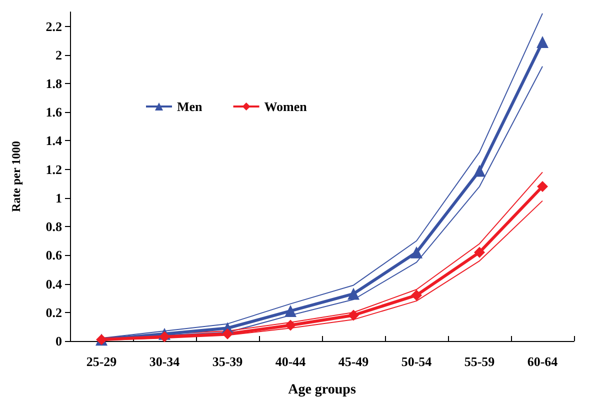 The height and width of the screenshot is (403, 592). What do you see at coordinates (54, 255) in the screenshot?
I see `y-tick-label: 0.6` at bounding box center [54, 255].